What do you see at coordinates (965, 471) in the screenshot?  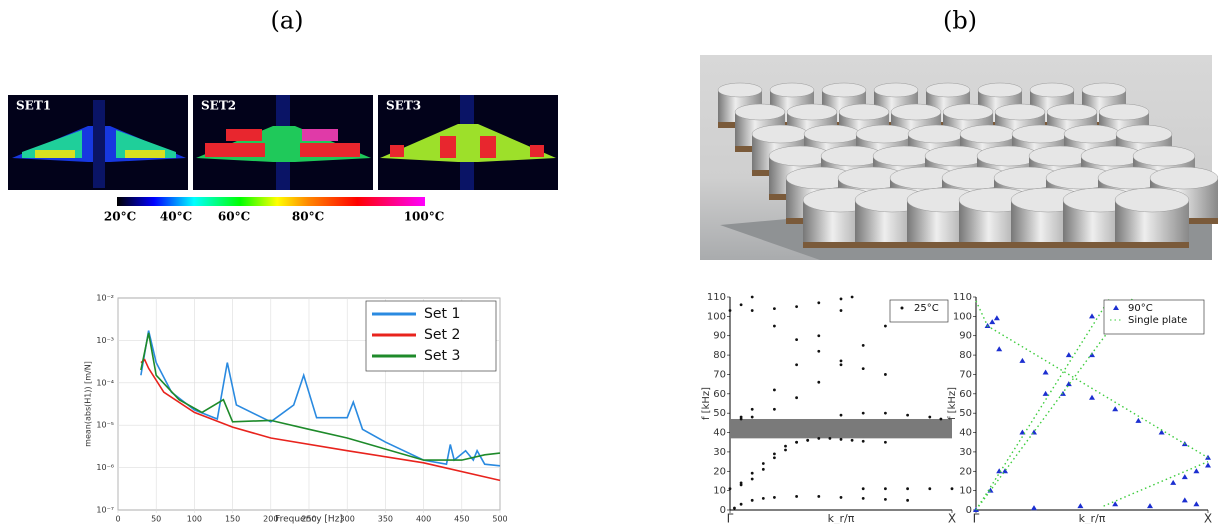 I see `y-tick-label: 20` at bounding box center [965, 471].